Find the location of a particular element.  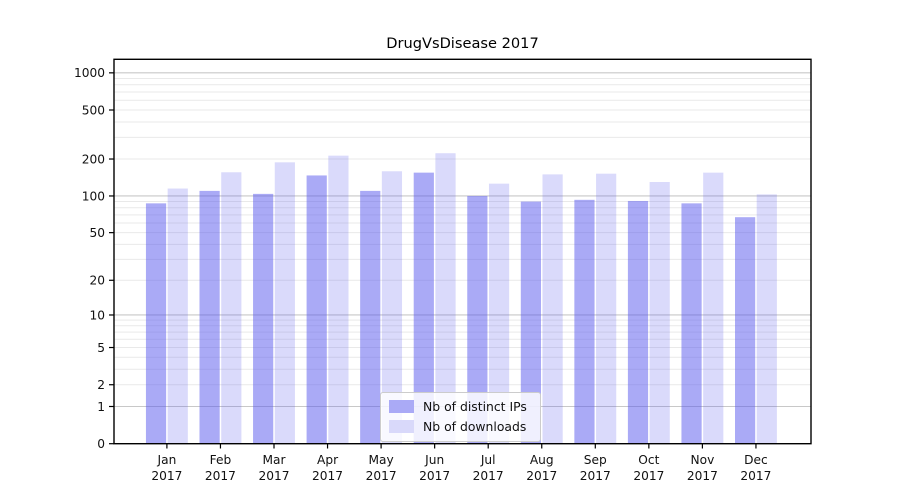

legend-label-distinct-ips: Nb of distinct IPs is located at coordinates (475, 406).